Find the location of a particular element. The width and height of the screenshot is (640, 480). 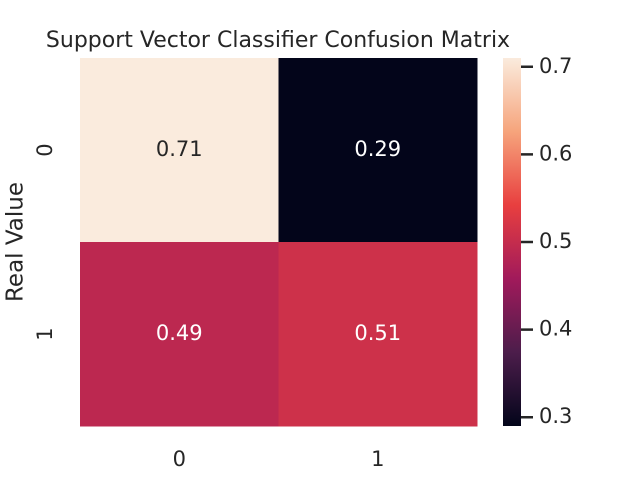

y-tick-label: 1 is located at coordinates (45, 333).